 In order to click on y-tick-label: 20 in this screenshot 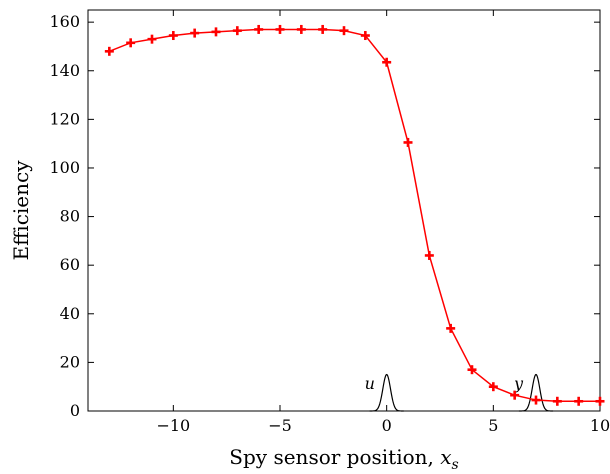, I will do `click(70, 361)`.